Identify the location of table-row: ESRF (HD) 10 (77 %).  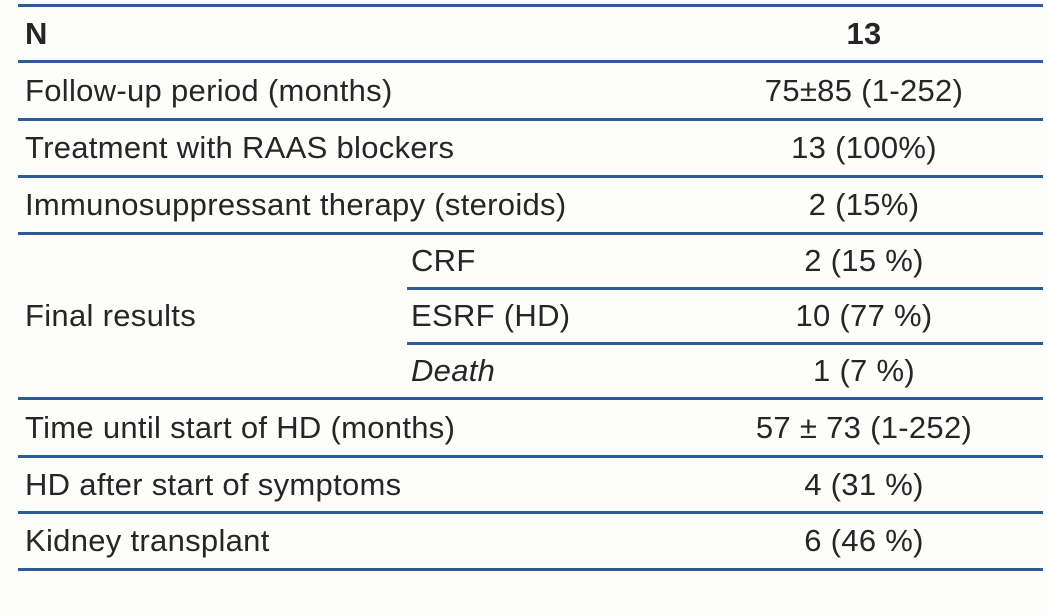
(530, 316).